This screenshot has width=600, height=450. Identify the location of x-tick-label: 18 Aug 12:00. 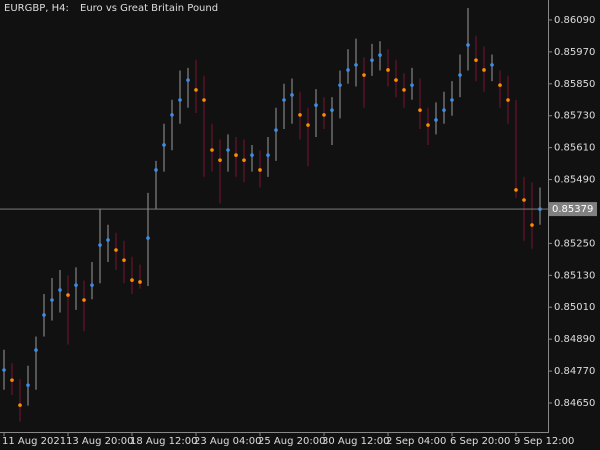
(163, 441).